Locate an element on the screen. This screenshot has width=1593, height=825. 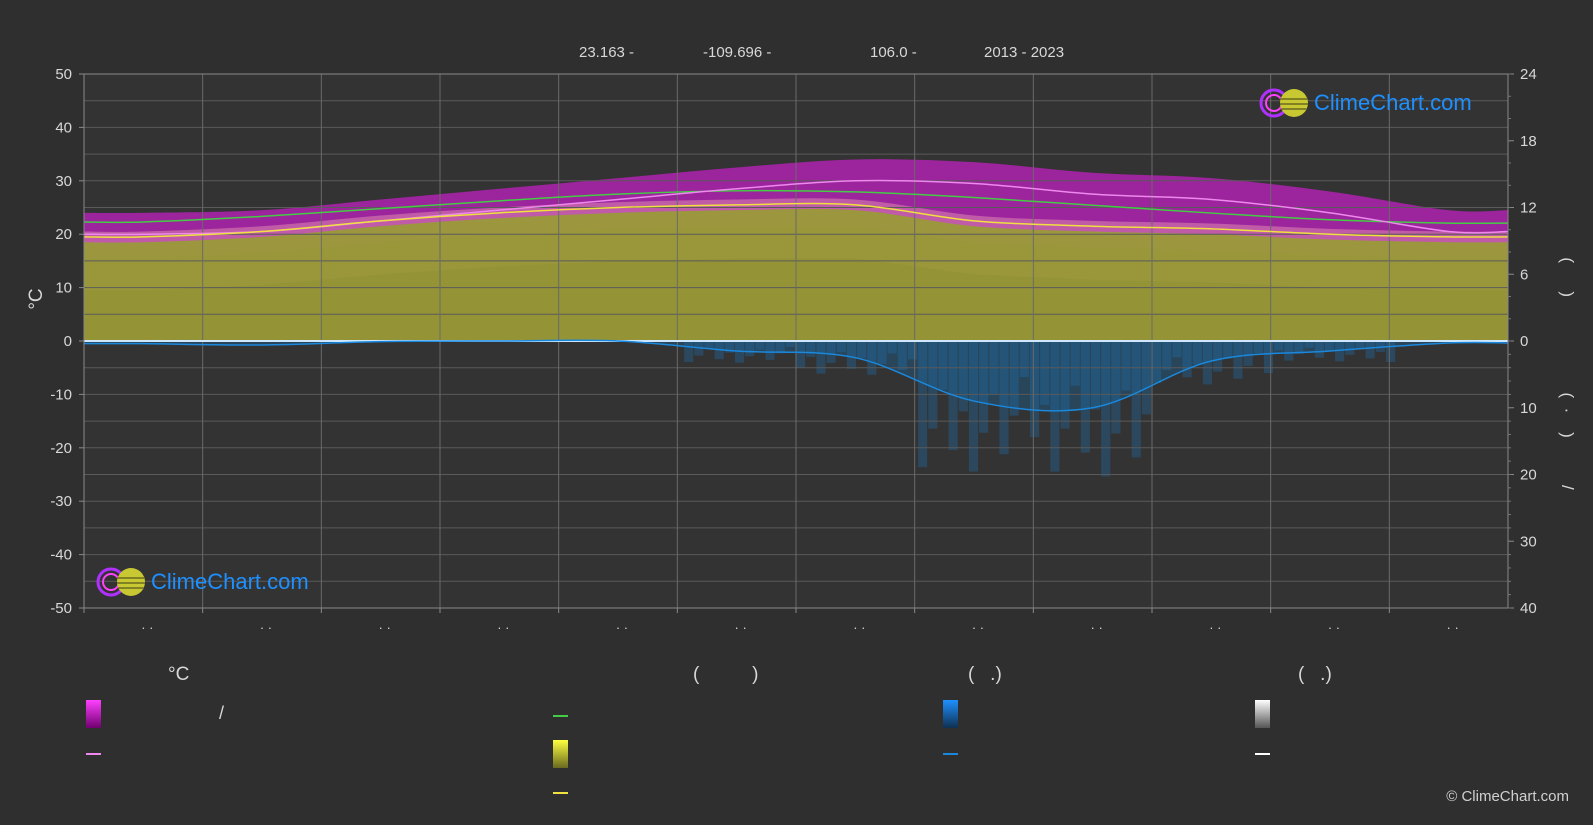
y-axis-label: °C is located at coordinates (36, 298).